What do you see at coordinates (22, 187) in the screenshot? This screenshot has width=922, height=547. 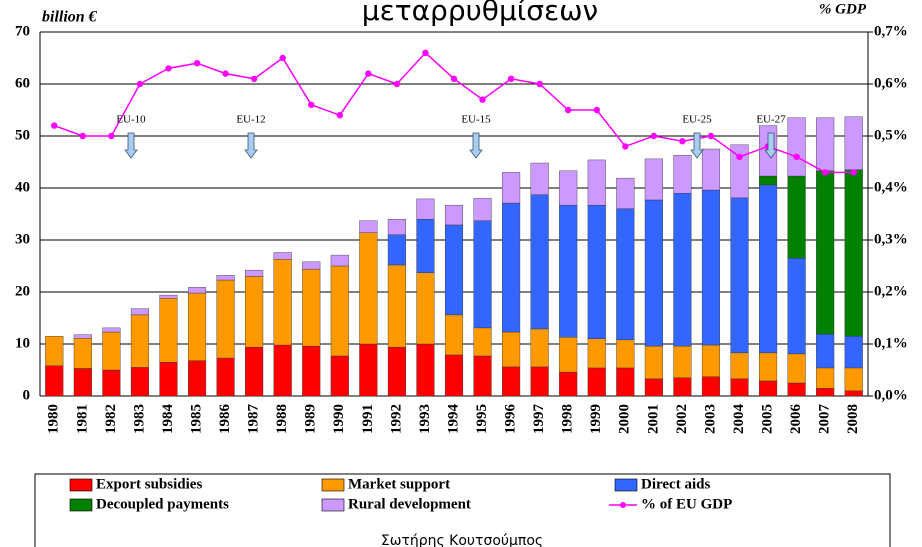 I see `y-tick-label: 40` at bounding box center [22, 187].